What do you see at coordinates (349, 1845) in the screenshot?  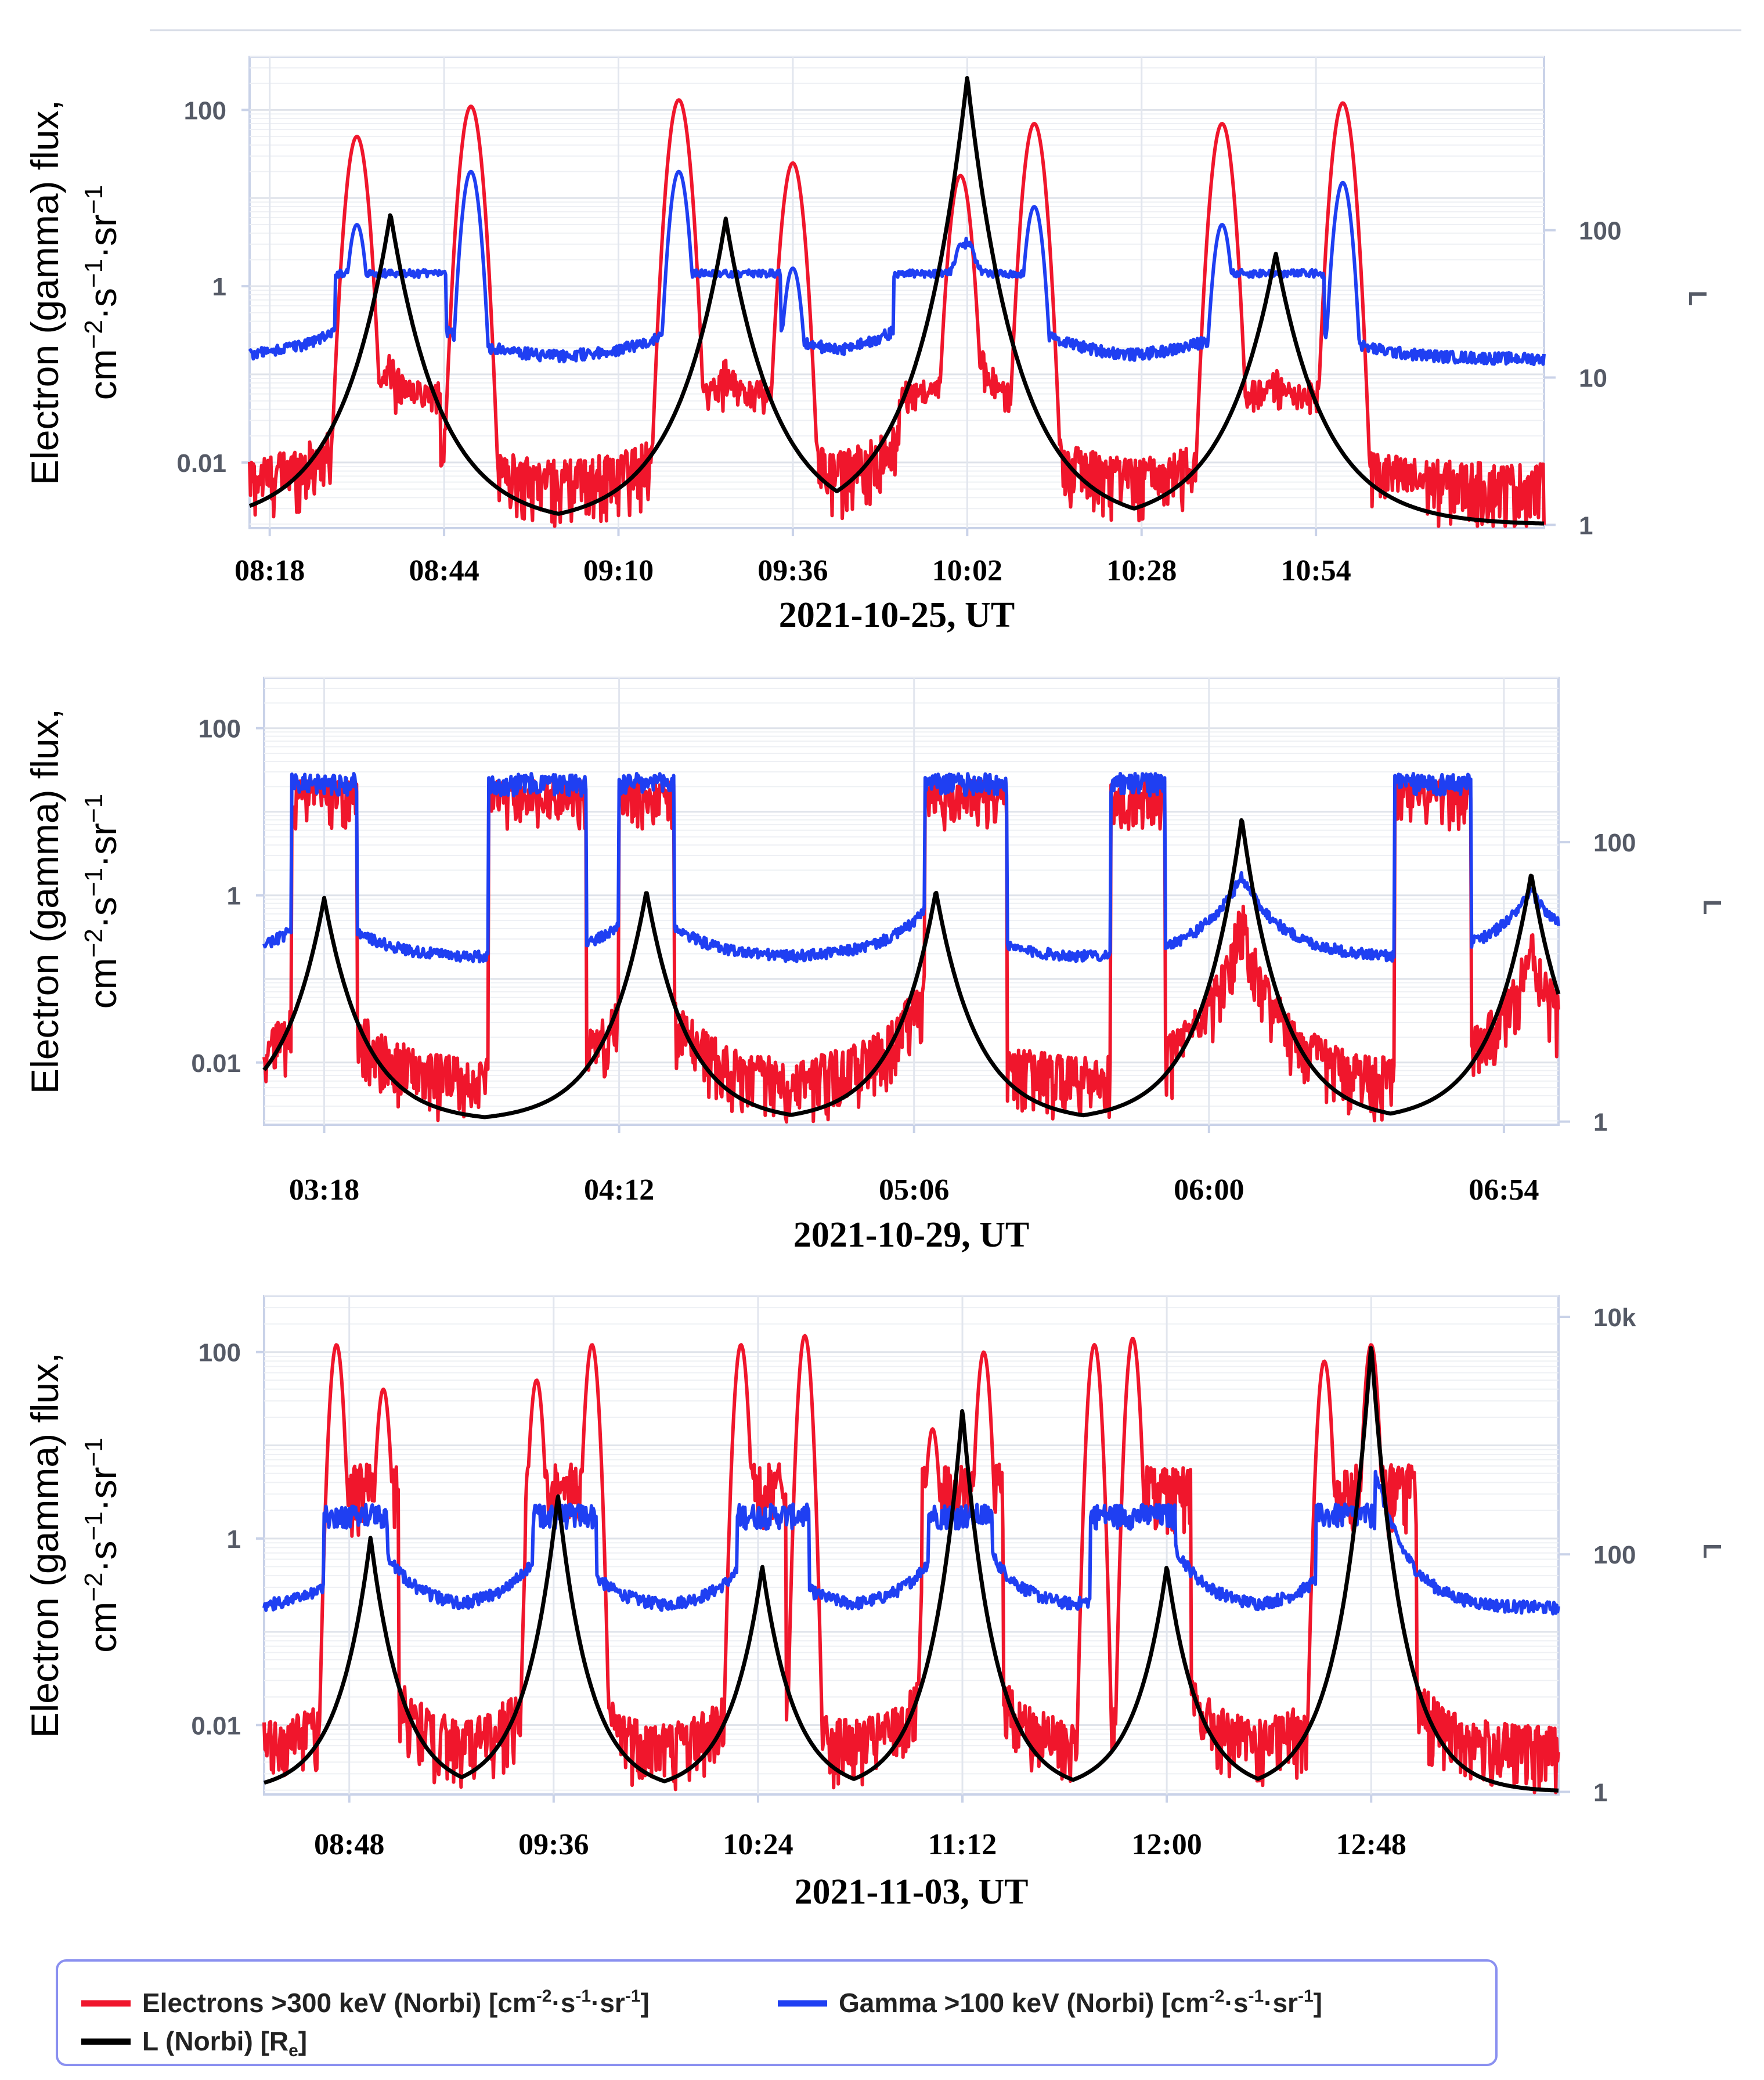 I see `x-tick-label: 08:48` at bounding box center [349, 1845].